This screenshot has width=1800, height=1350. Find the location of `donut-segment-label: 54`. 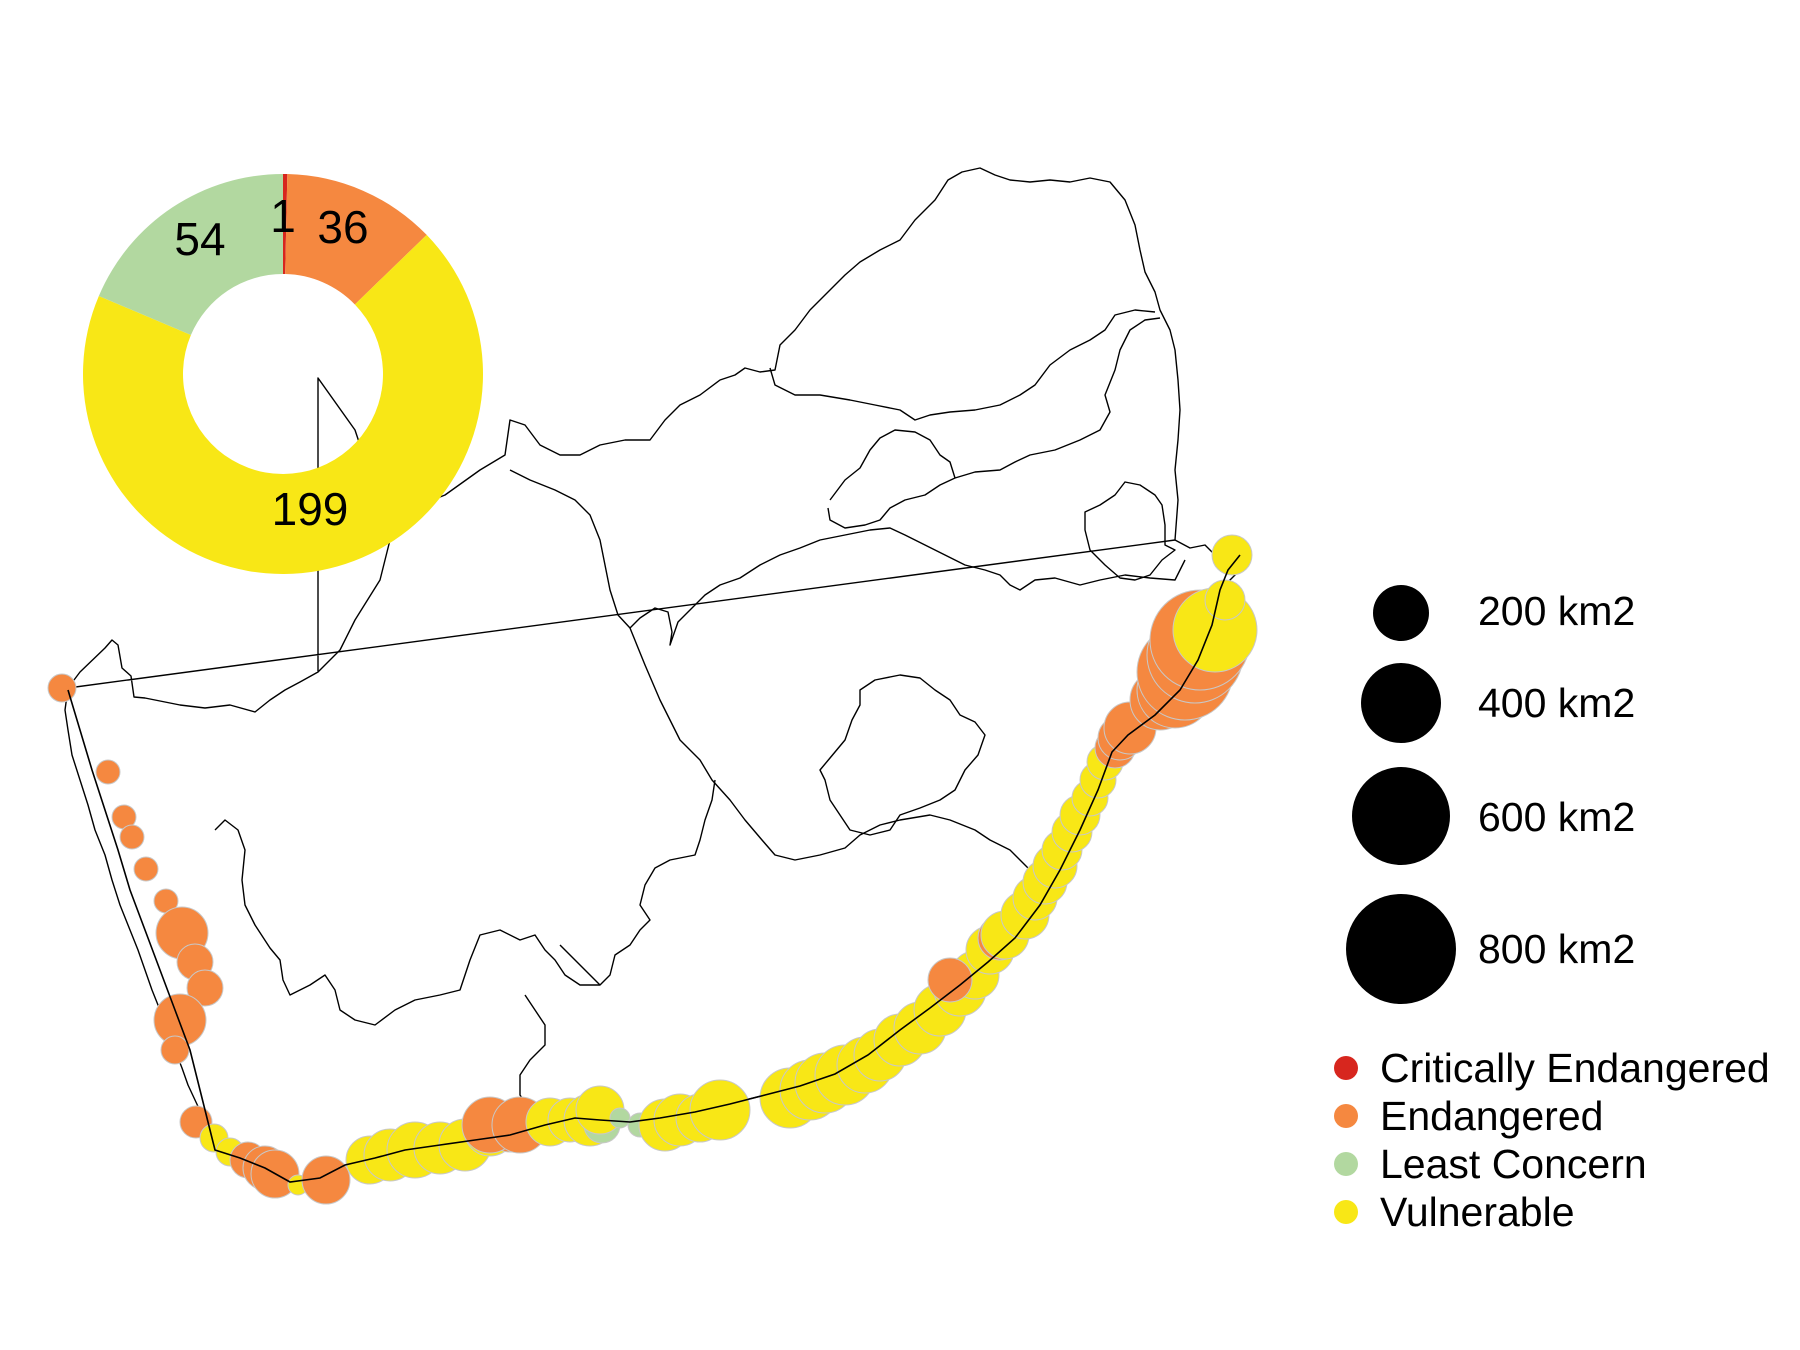

donut-segment-label: 54 is located at coordinates (199, 239).